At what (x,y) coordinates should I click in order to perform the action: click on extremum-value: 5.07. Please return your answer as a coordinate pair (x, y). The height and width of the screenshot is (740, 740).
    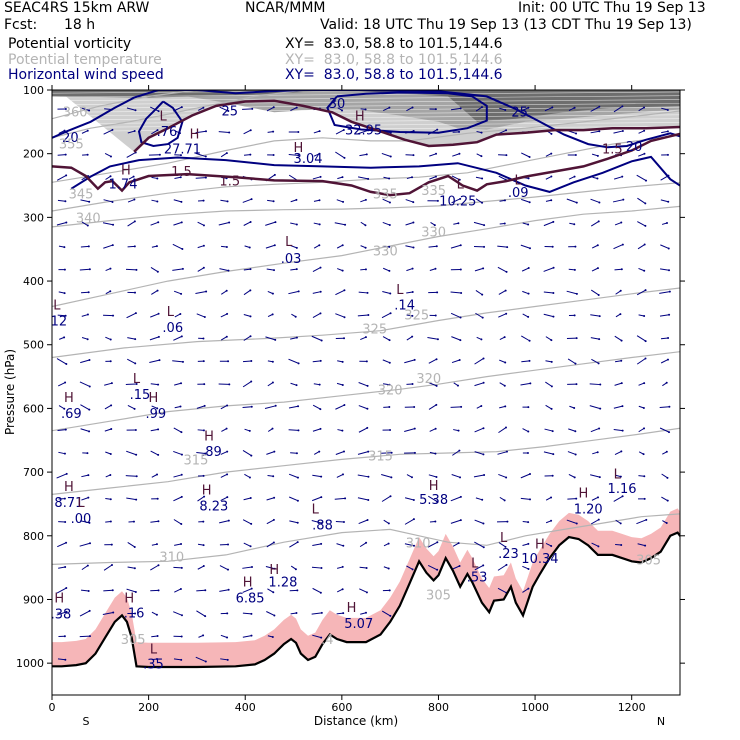
    Looking at the image, I should click on (358, 624).